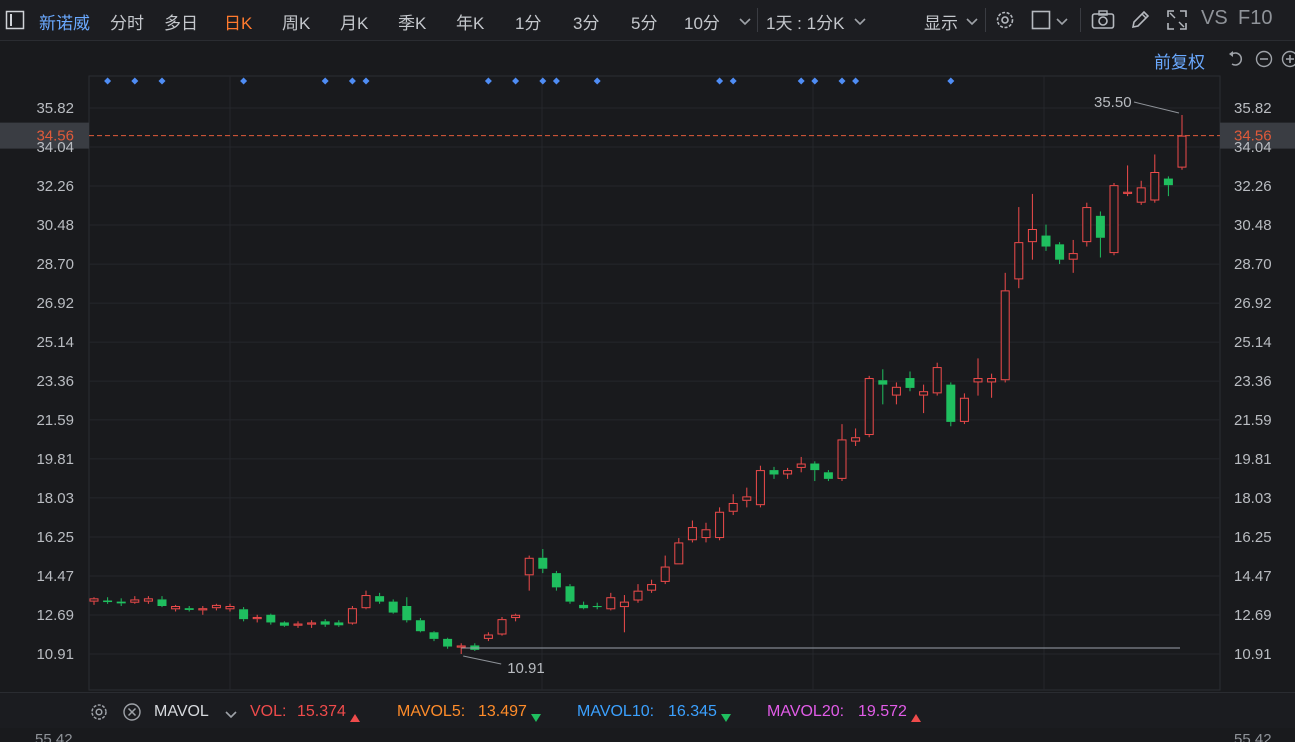  What do you see at coordinates (1177, 22) in the screenshot?
I see `fullscreen-icon` at bounding box center [1177, 22].